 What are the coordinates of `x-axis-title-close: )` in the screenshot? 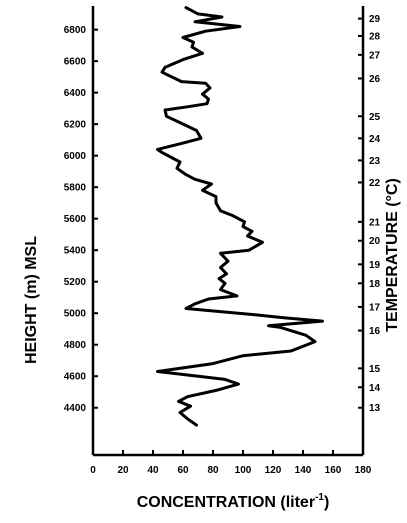 It's located at (326, 502).